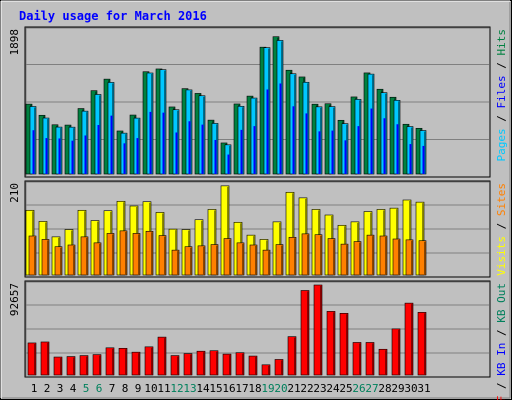  I want to click on x-tick-label-7: 7, so click(112, 388).